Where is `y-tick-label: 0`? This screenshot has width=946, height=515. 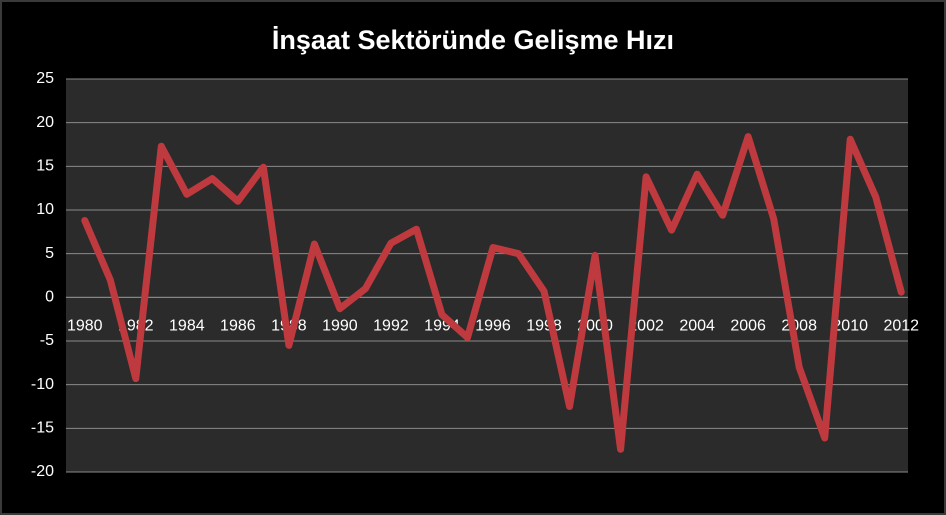
y-tick-label: 0 is located at coordinates (49, 297).